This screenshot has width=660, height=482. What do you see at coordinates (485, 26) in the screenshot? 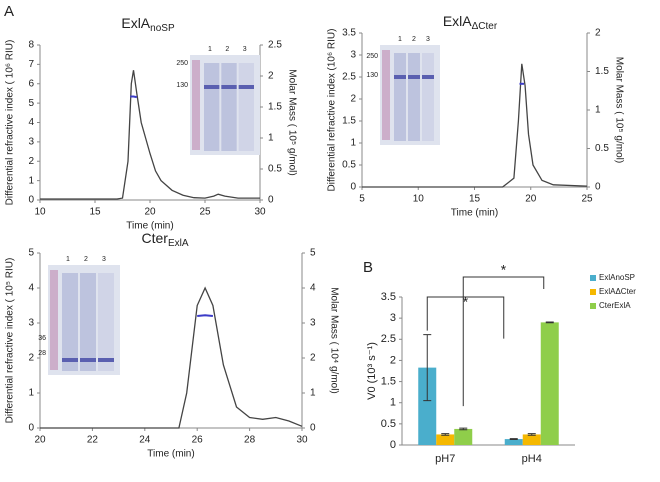
I see `title-subscript: ΔCter` at bounding box center [485, 26].